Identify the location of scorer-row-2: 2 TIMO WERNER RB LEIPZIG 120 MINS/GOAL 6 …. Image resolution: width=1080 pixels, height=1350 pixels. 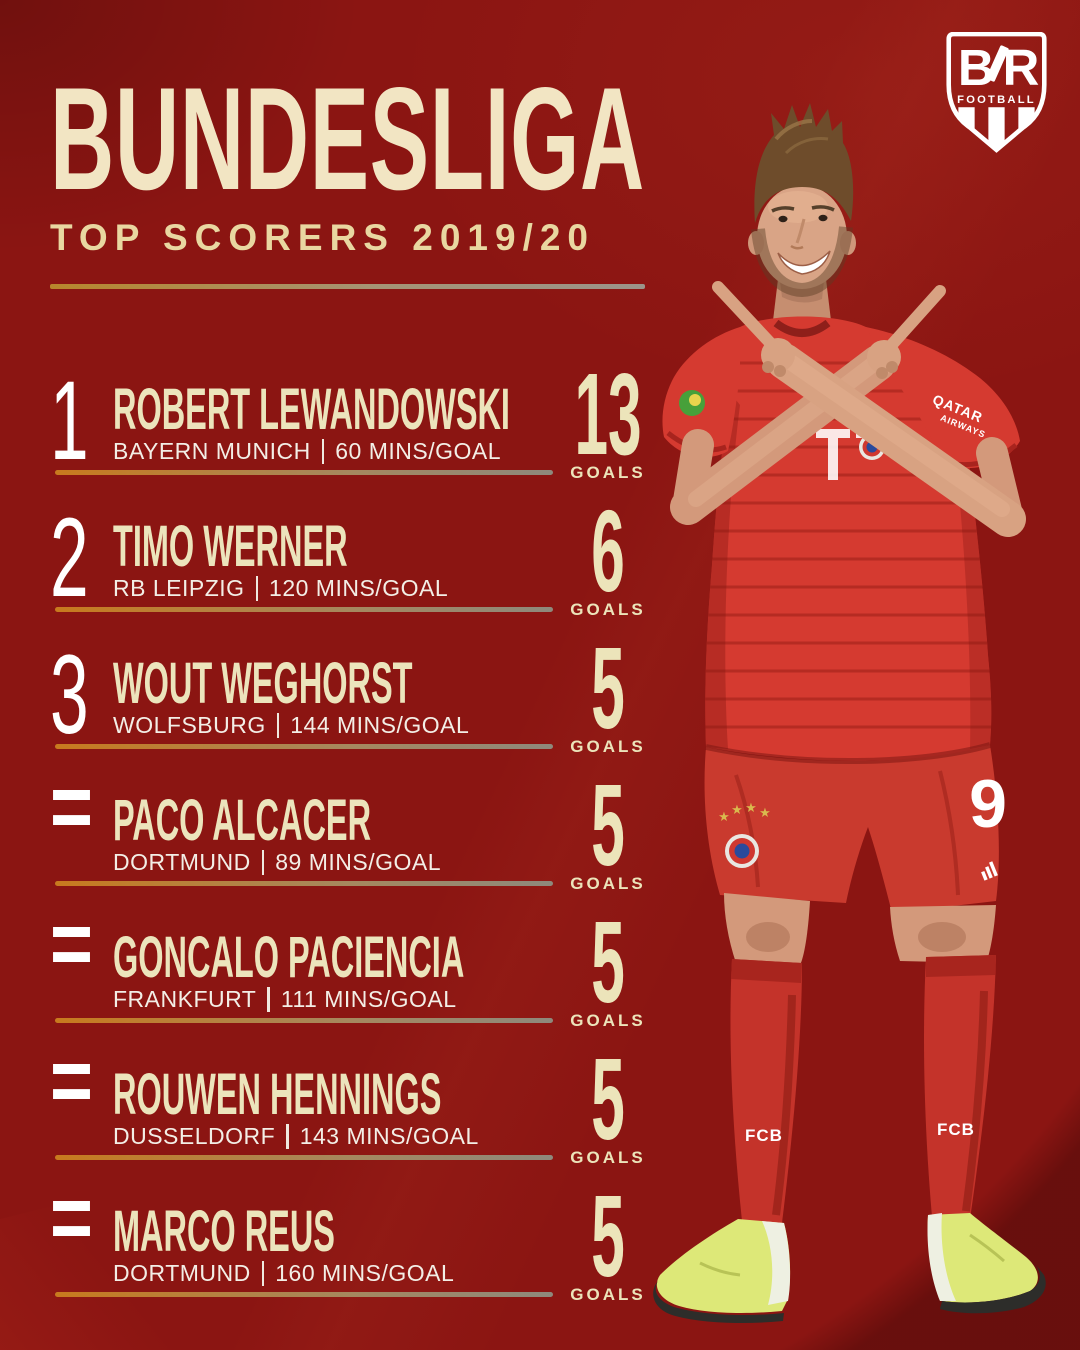
(362, 570).